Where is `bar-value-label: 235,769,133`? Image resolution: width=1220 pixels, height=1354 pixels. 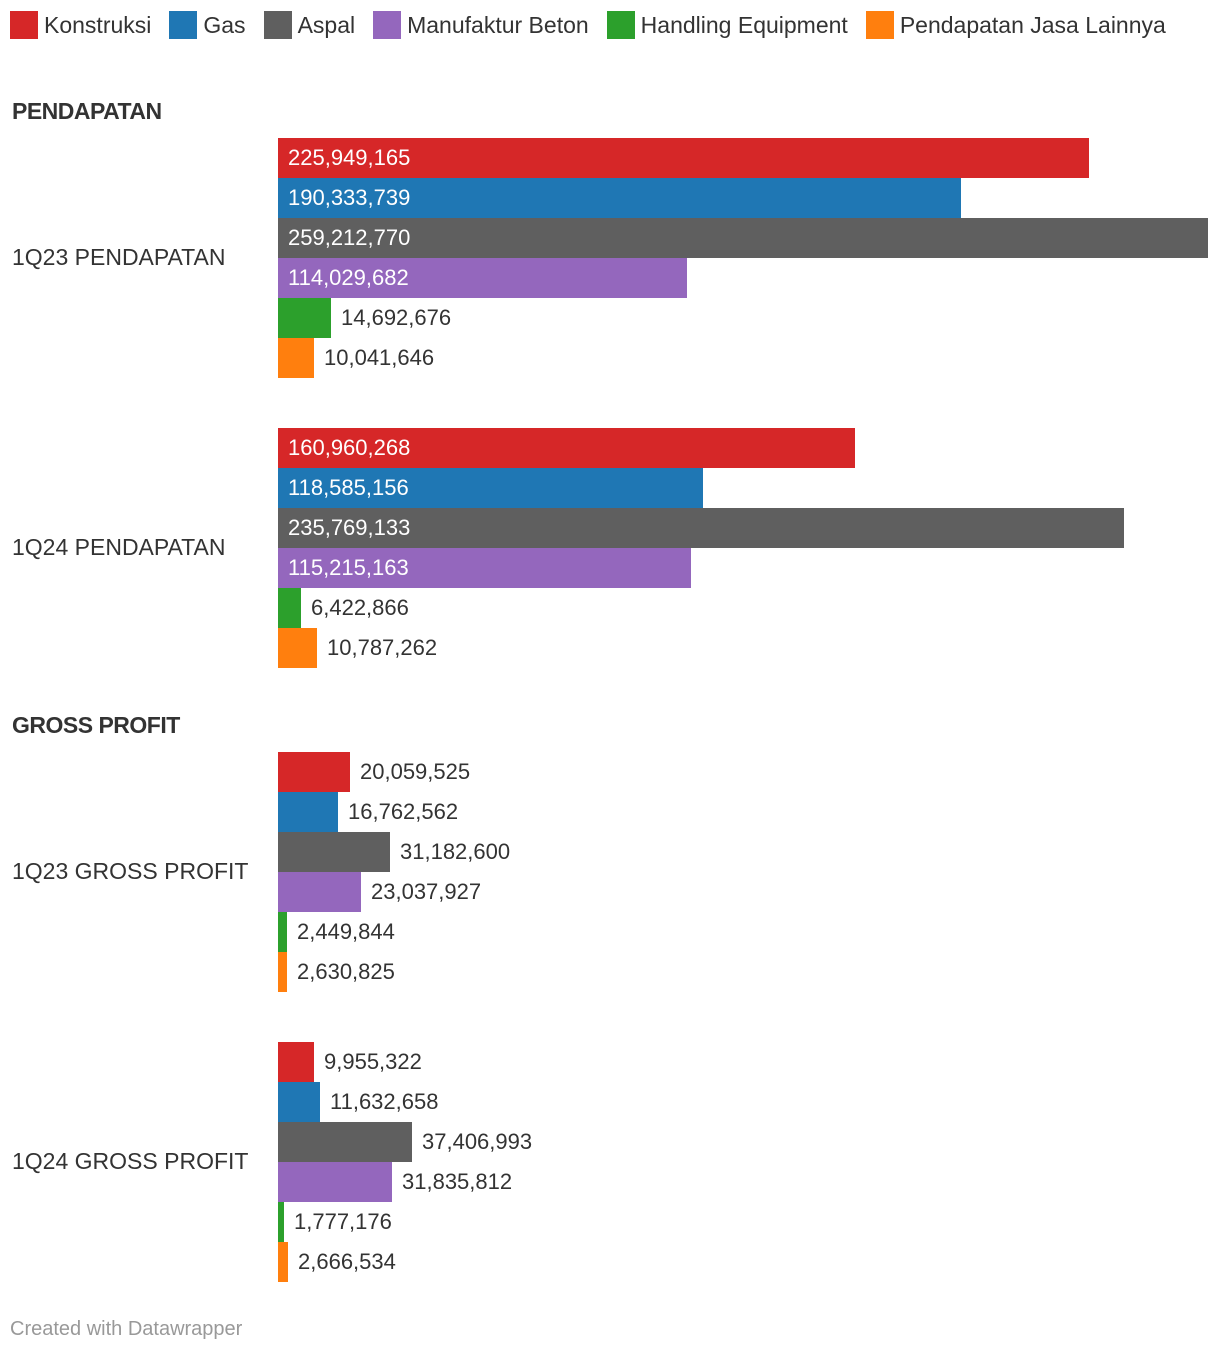
bar-value-label: 235,769,133 is located at coordinates (349, 527).